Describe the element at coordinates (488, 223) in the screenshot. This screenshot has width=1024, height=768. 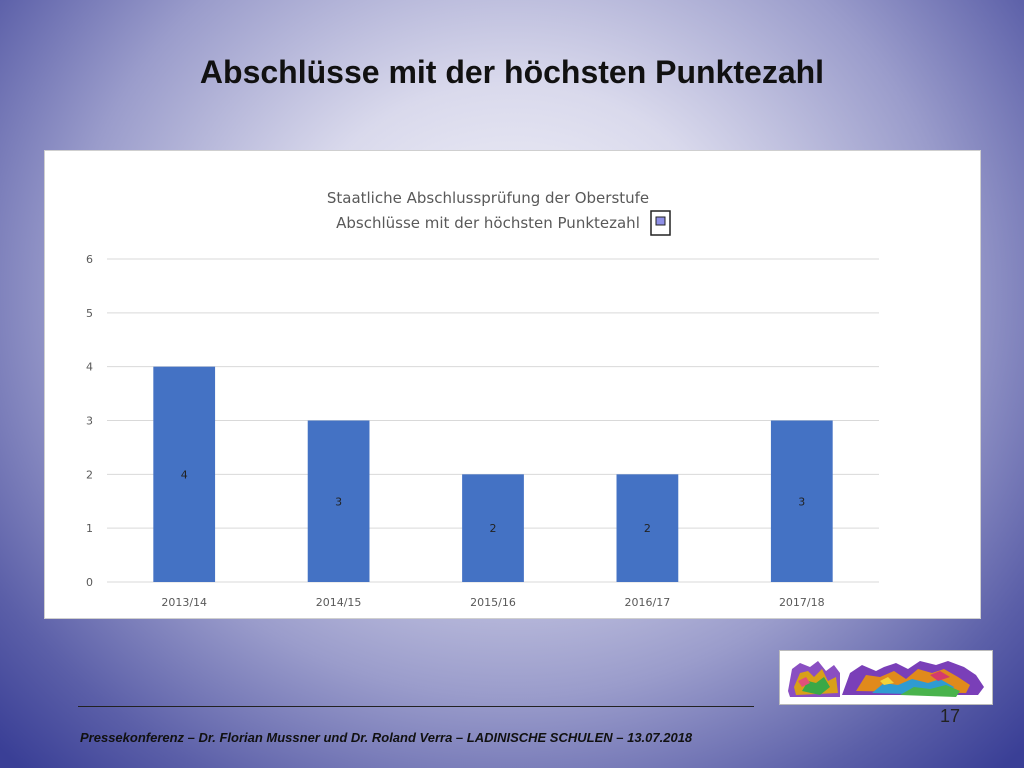
I see `chart-subtitle: Abschlüsse mit der höchsten Punktezahl` at that location.